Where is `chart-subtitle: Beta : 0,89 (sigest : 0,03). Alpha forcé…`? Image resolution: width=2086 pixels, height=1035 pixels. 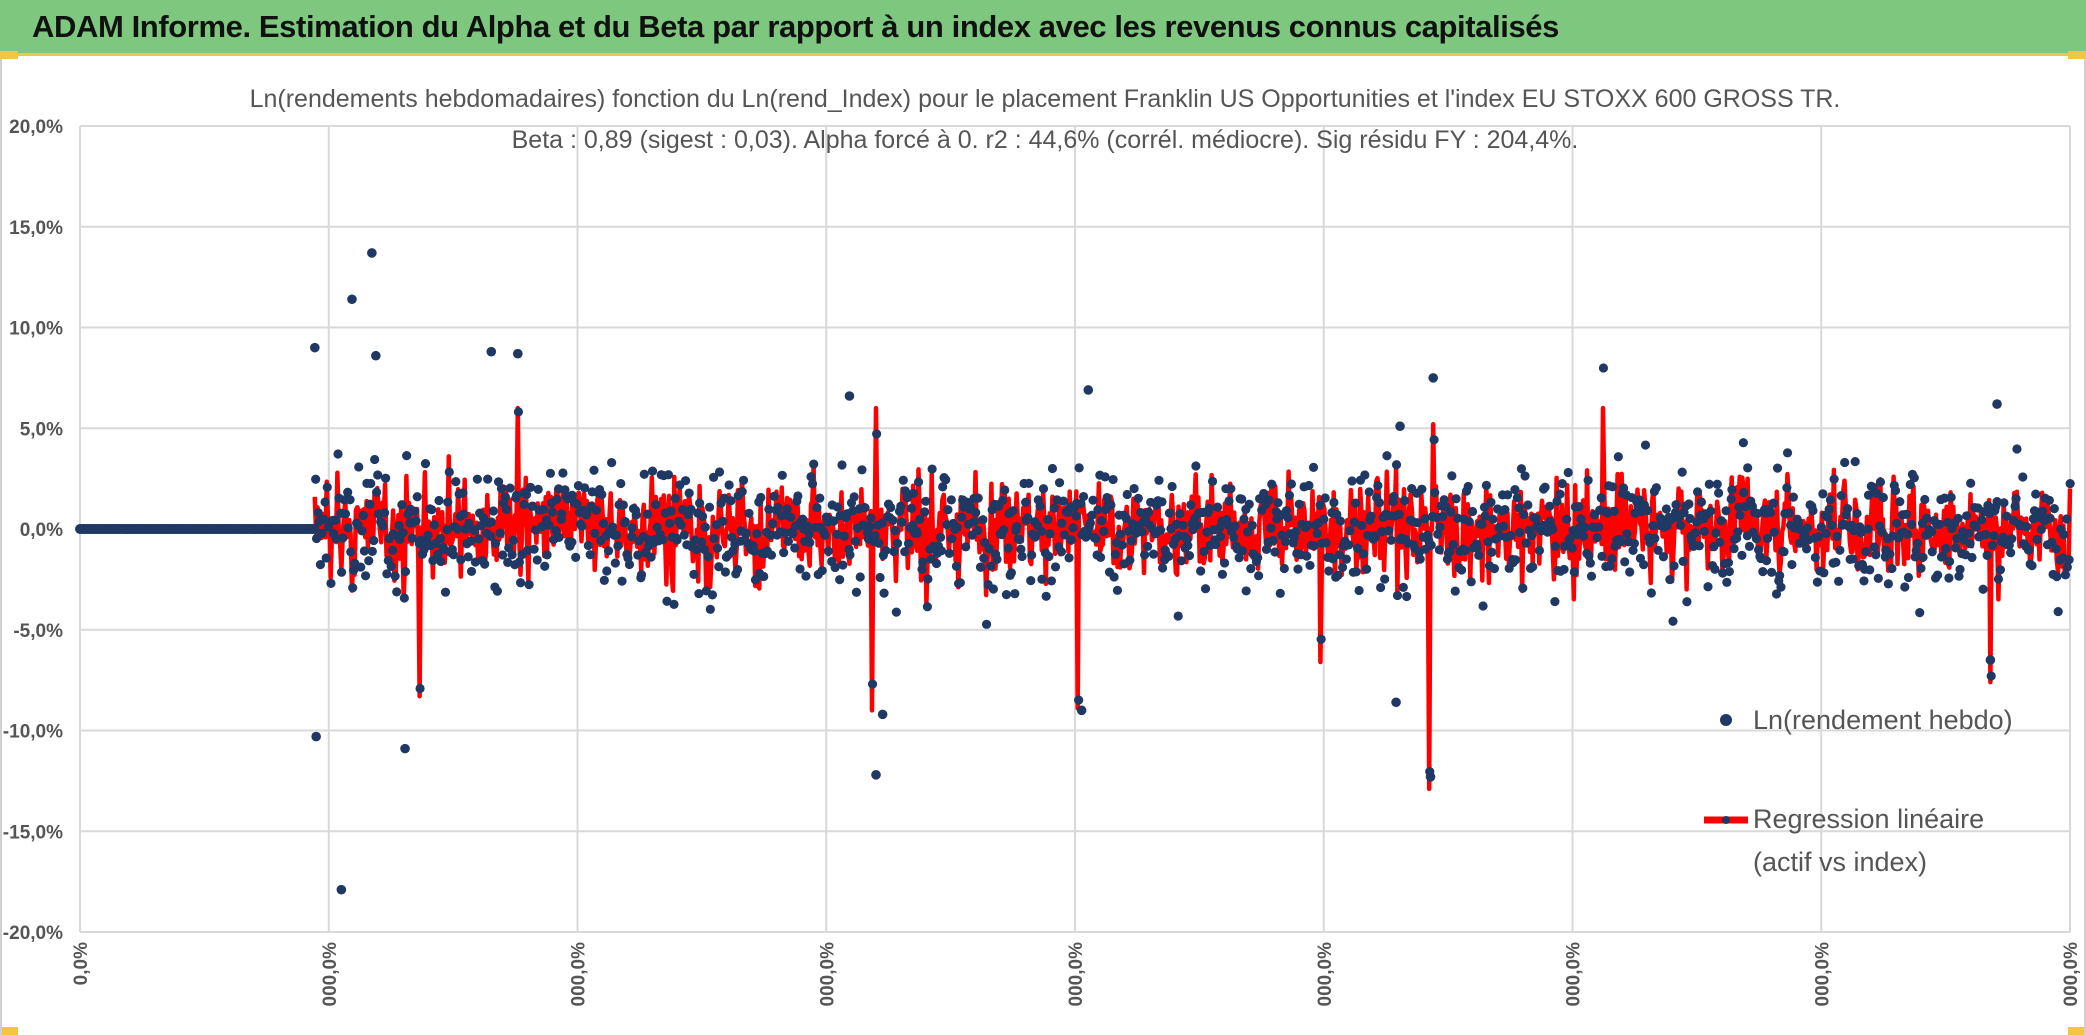 chart-subtitle: Beta : 0,89 (sigest : 0,03). Alpha forcé… is located at coordinates (1045, 140).